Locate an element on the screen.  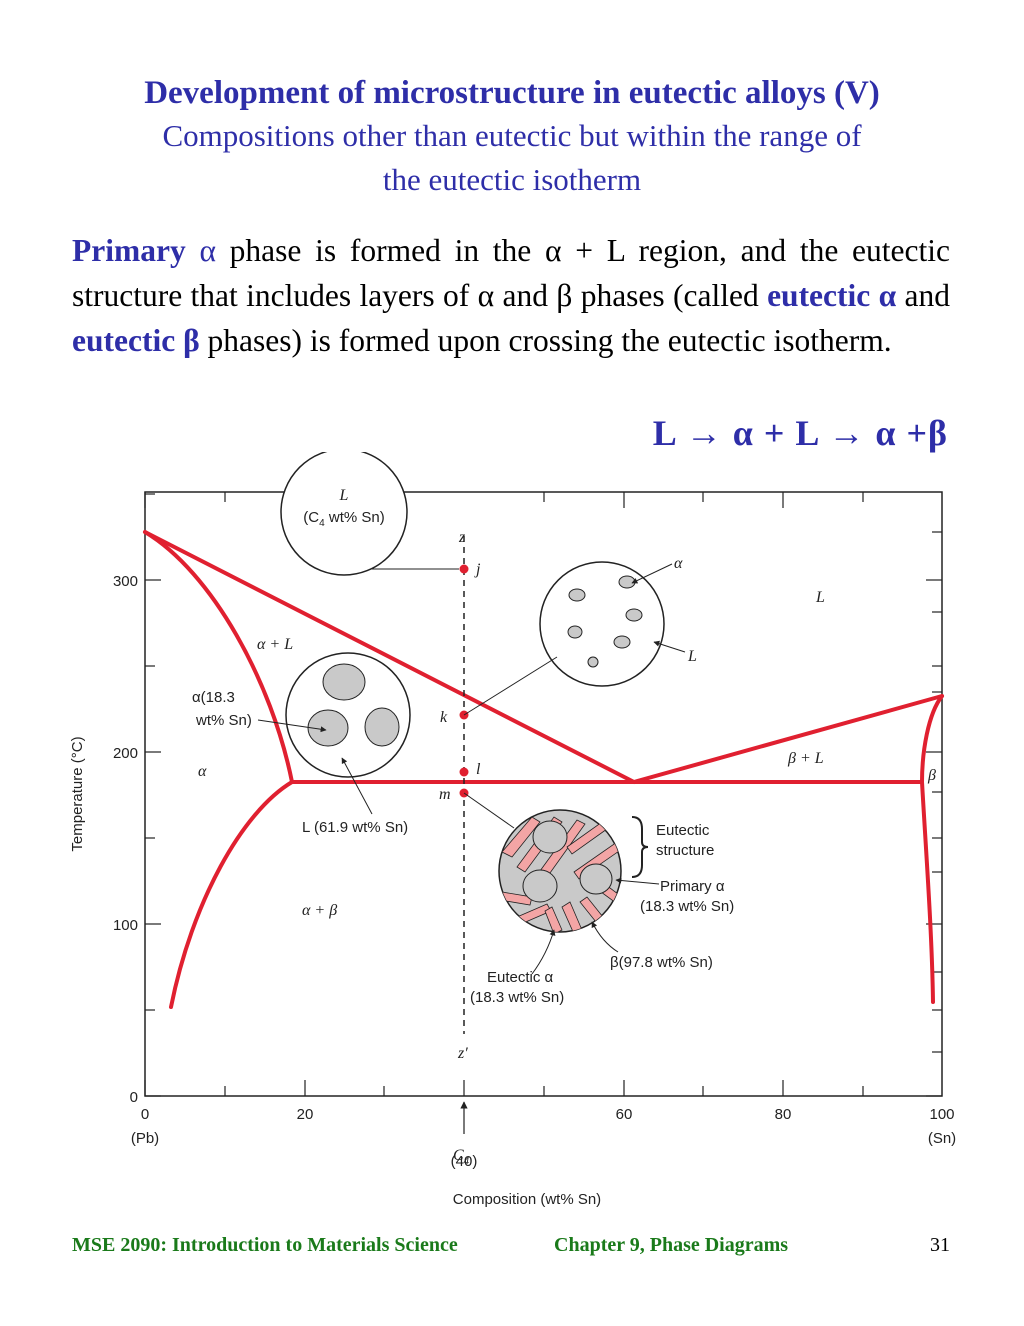
alpha-small-label: α is located at coordinates (678, 563).